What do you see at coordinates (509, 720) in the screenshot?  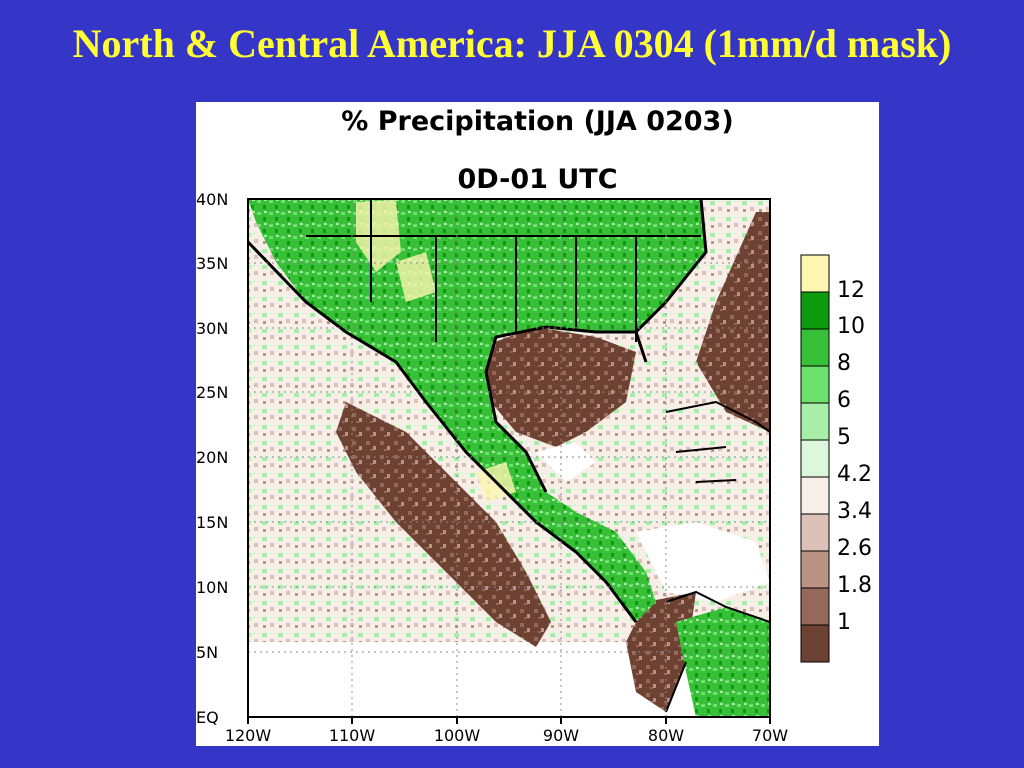 I see `axis-ticks` at bounding box center [509, 720].